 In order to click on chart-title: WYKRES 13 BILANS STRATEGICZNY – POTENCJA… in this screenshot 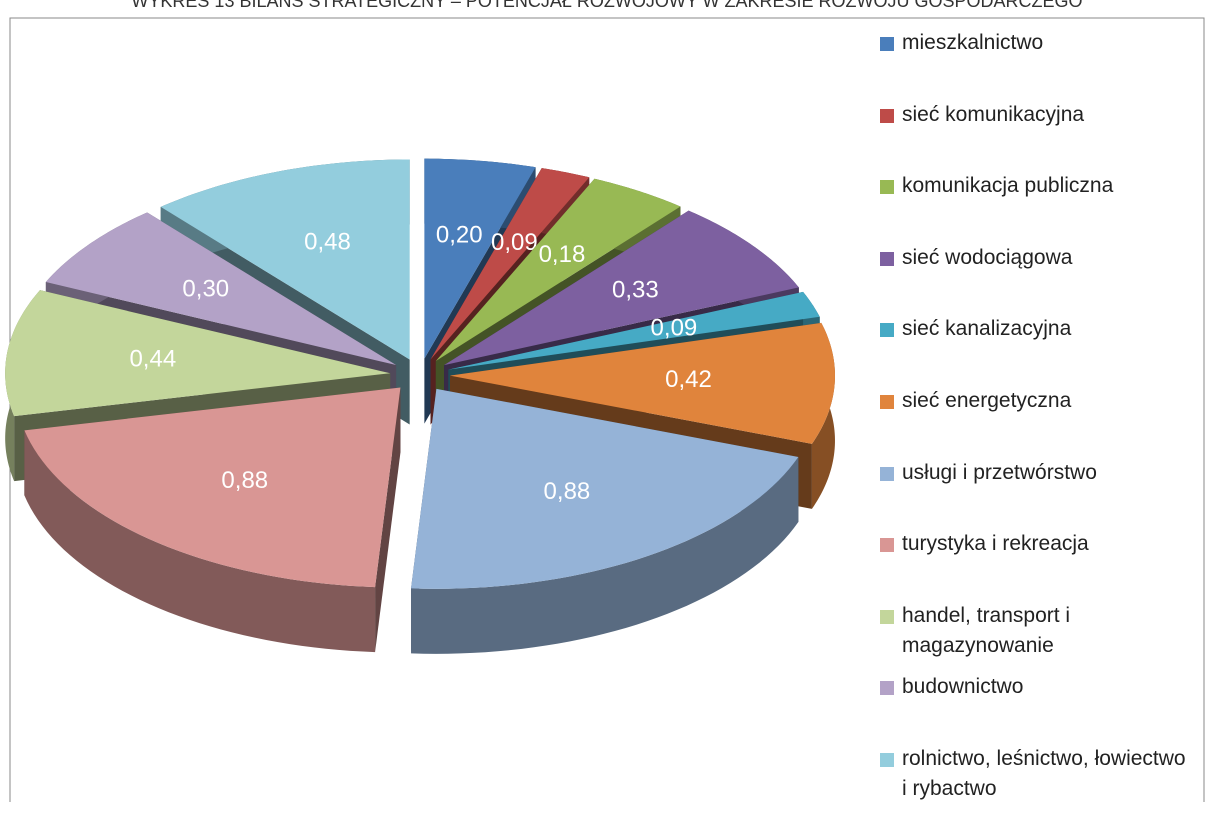, I will do `click(606, 5)`.